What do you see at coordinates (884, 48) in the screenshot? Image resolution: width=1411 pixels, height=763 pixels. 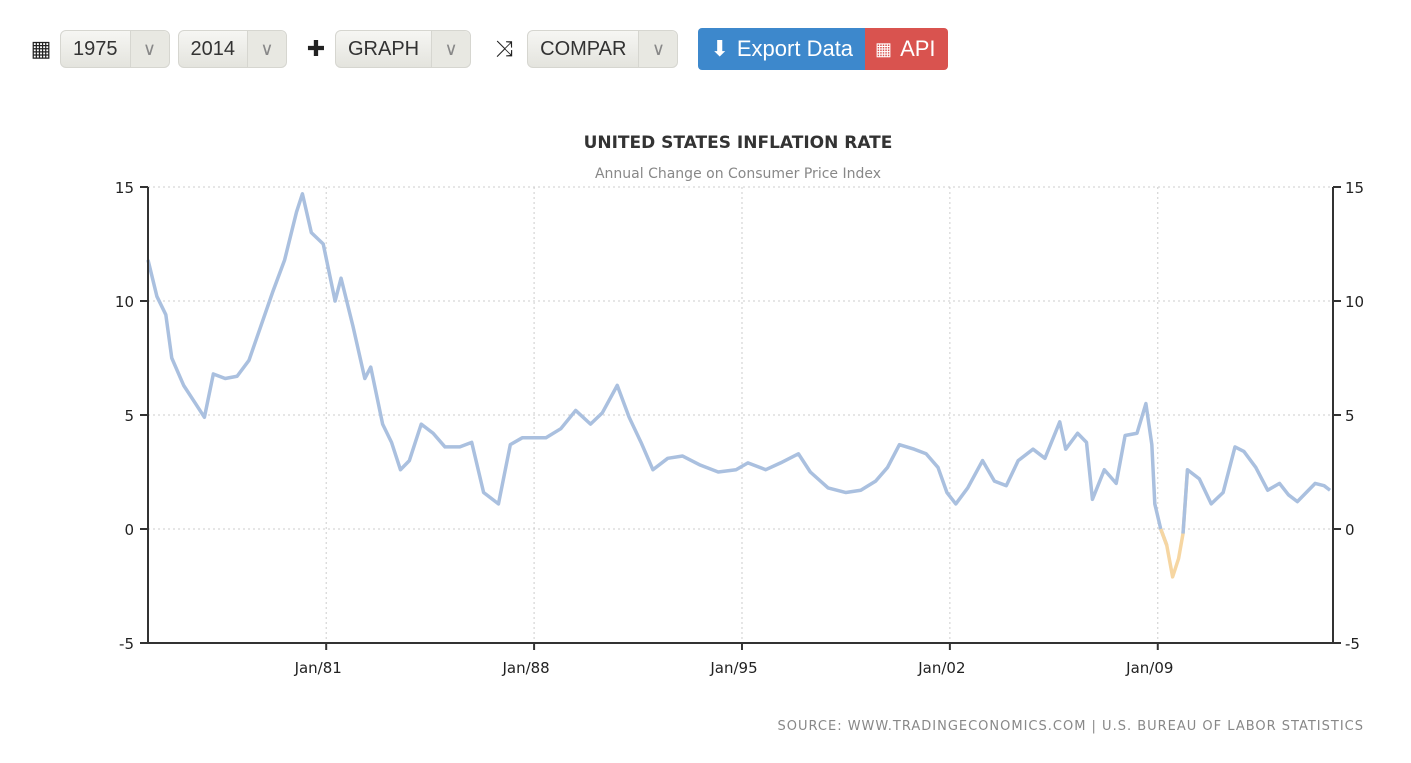 I see `grid-icon: ▦` at bounding box center [884, 48].